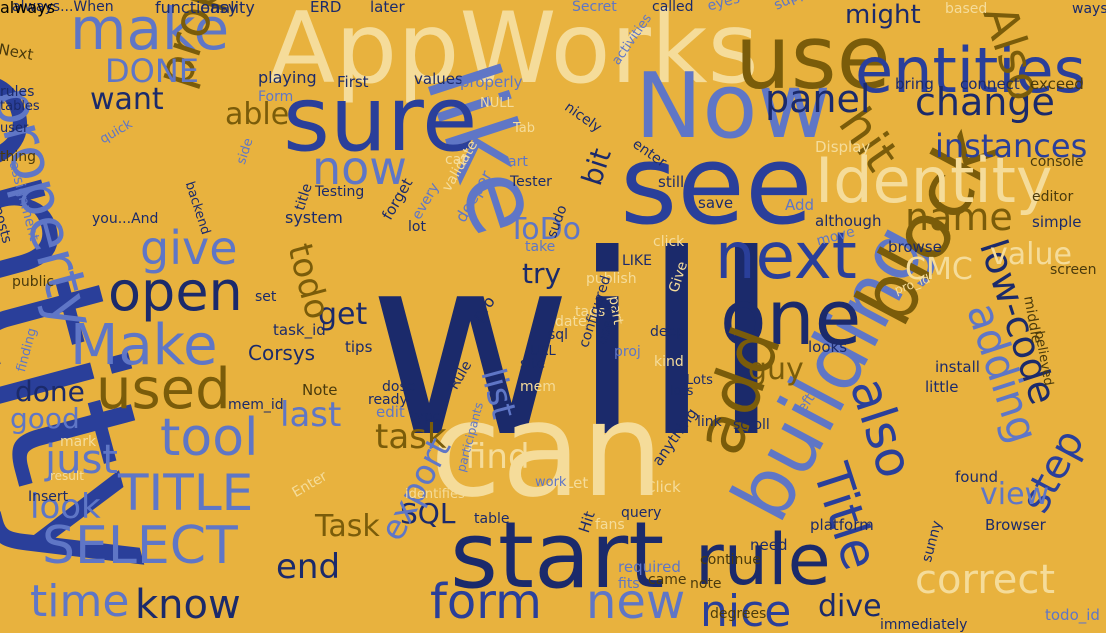  Describe the element at coordinates (531, 182) in the screenshot. I see `cloud-word: Tester` at that location.